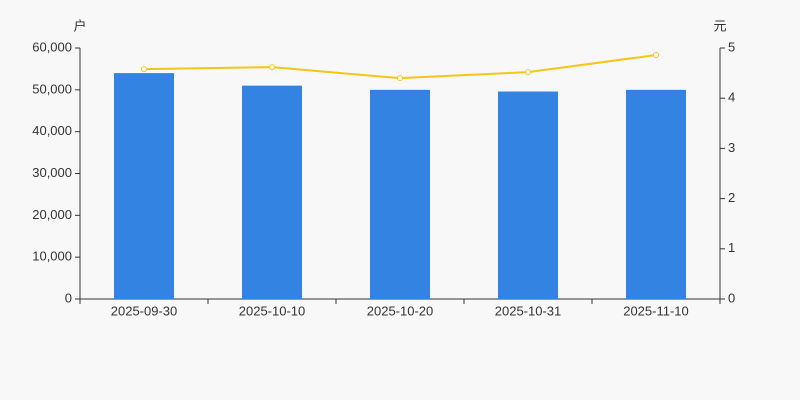 The height and width of the screenshot is (400, 800). I want to click on y2-axis-label: 元, so click(719, 25).